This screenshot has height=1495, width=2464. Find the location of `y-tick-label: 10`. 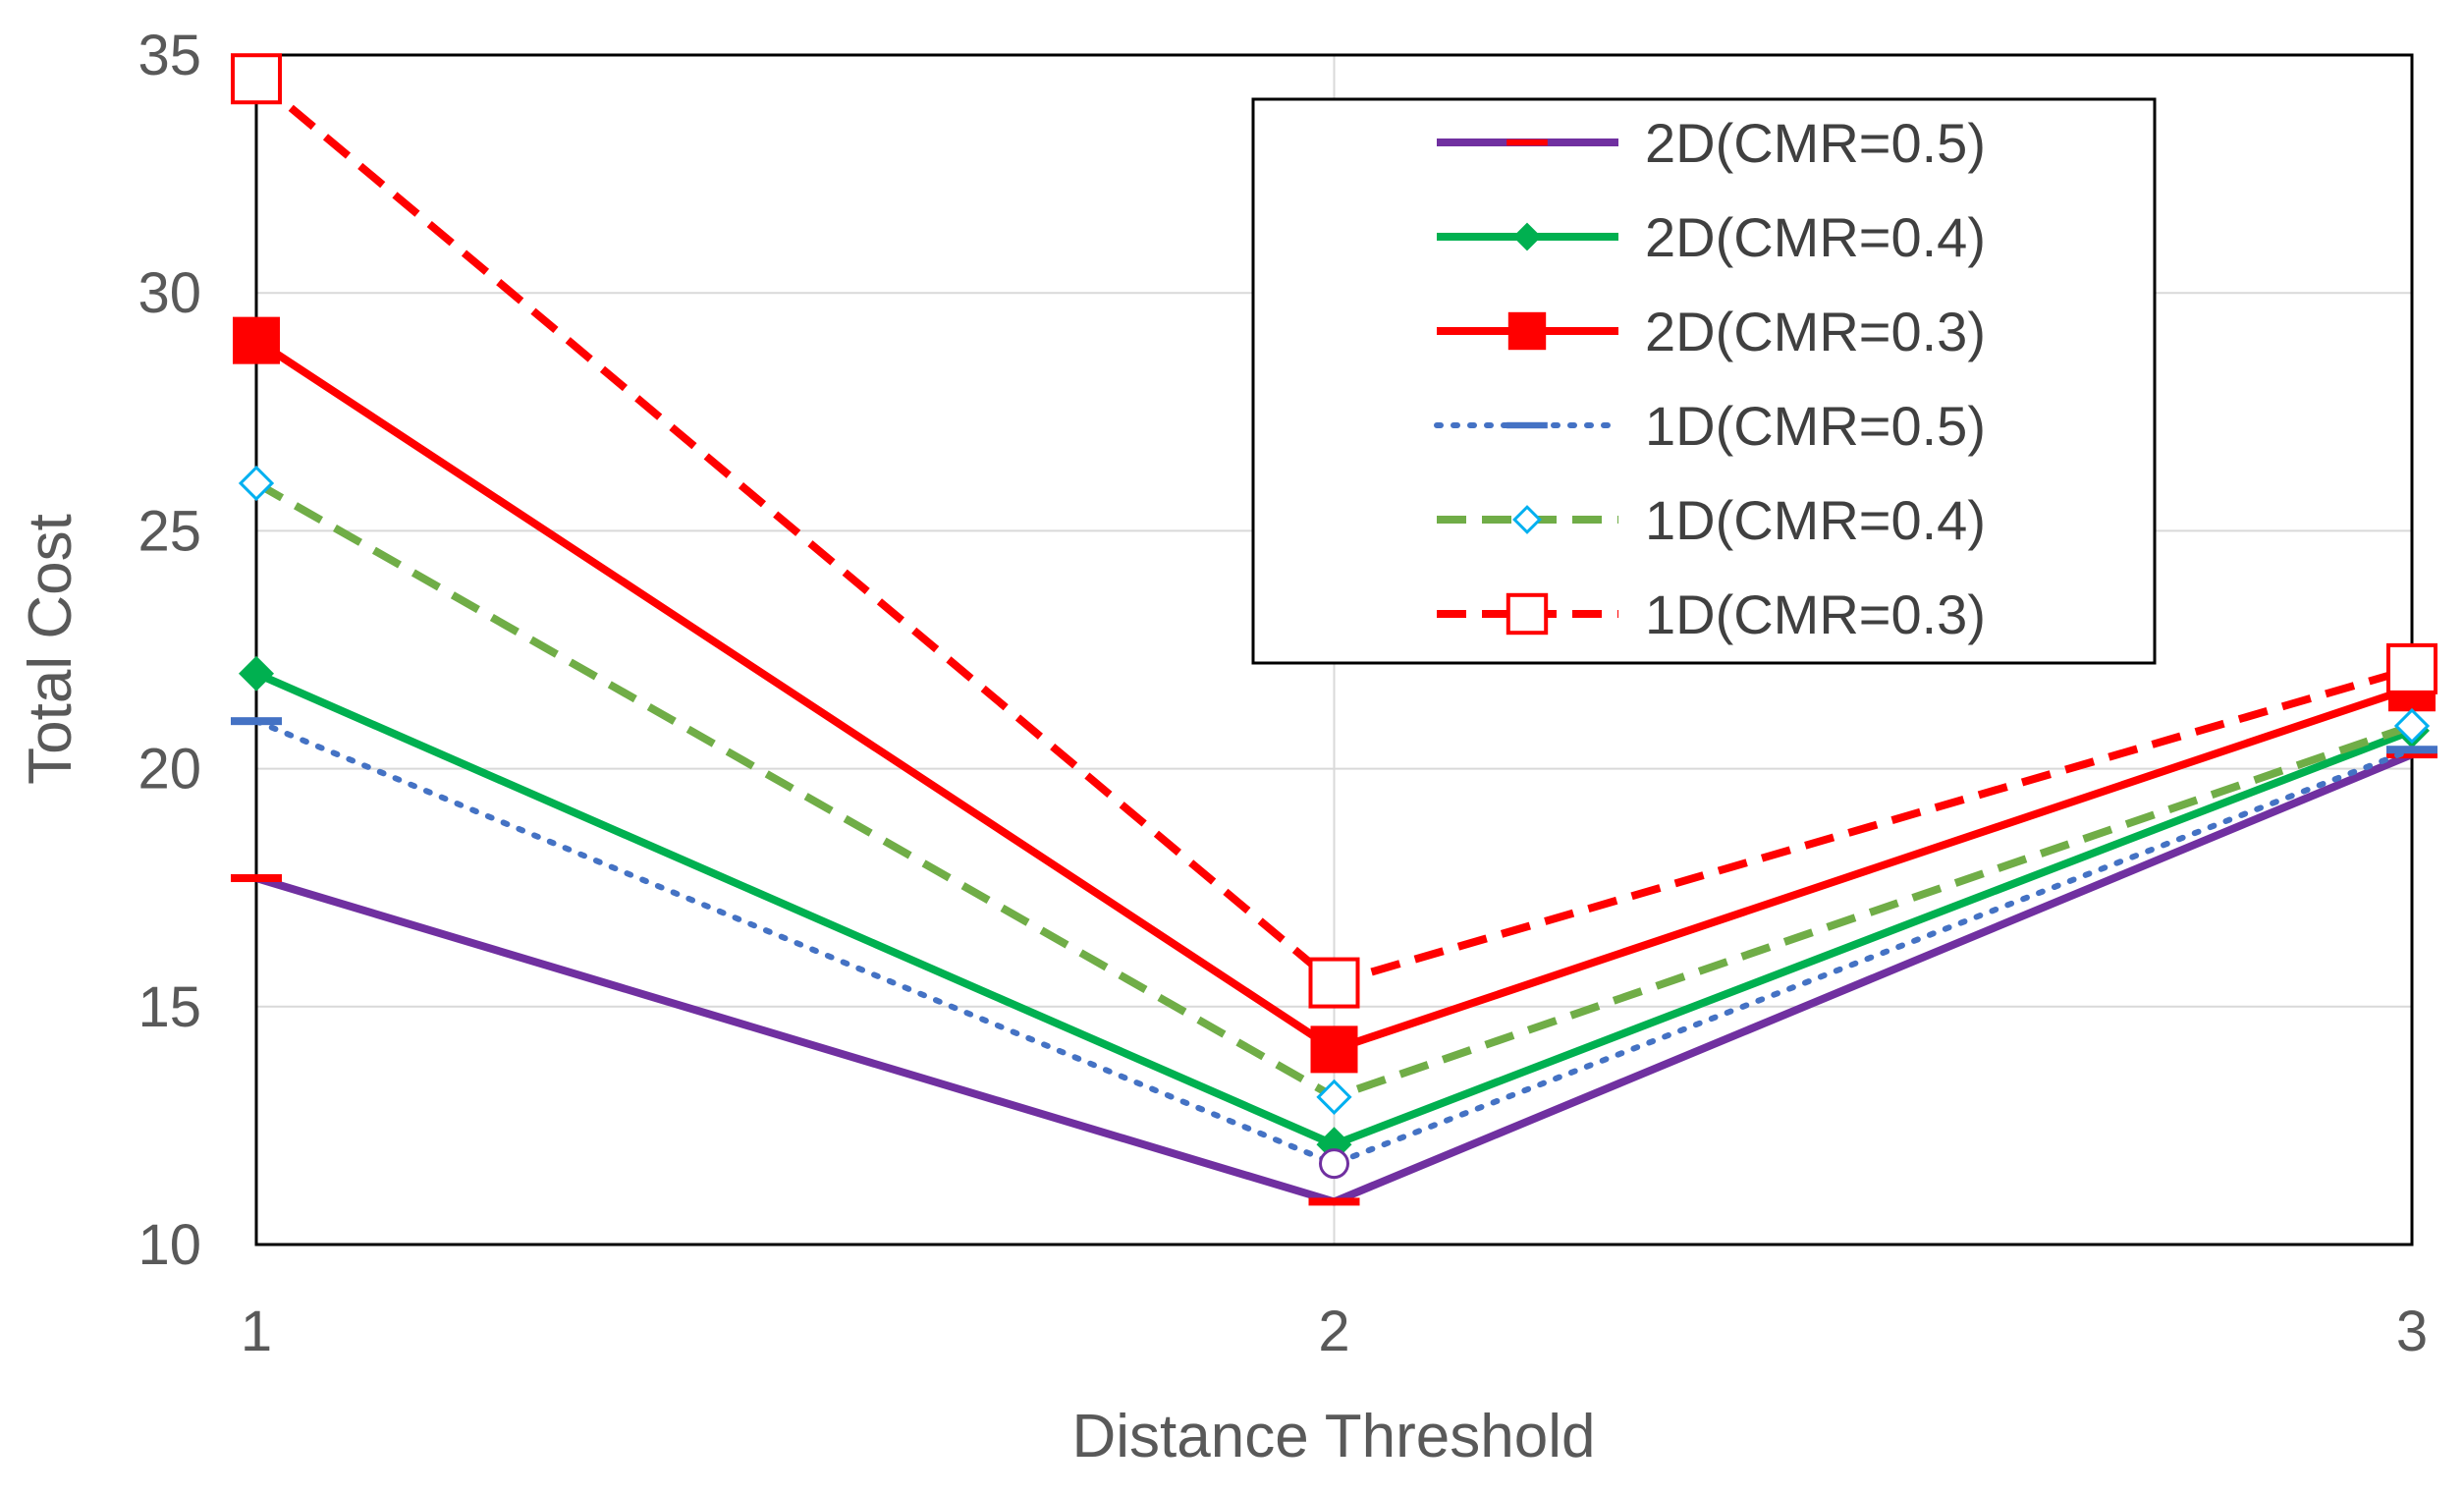

y-tick-label: 10 is located at coordinates (169, 1245).